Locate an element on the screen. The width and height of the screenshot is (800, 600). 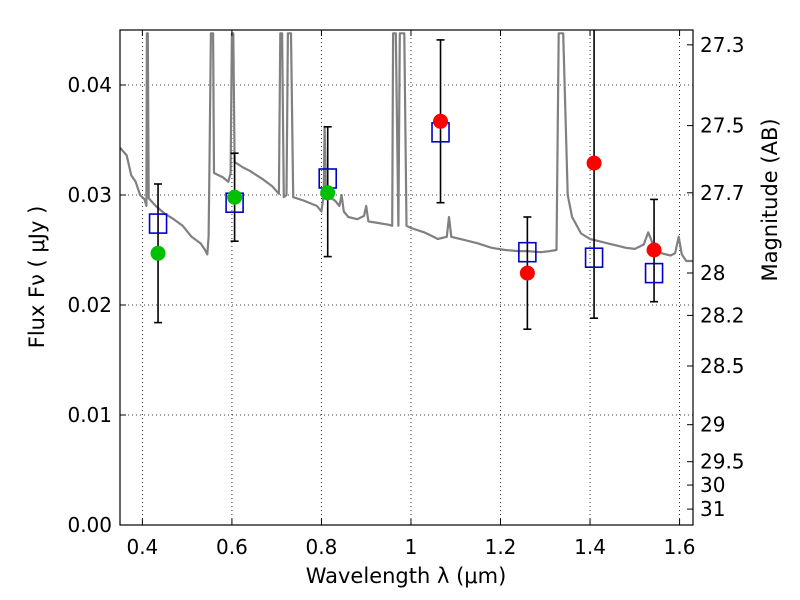
magnitude-tick-label: 27.7 is located at coordinates (722, 193).